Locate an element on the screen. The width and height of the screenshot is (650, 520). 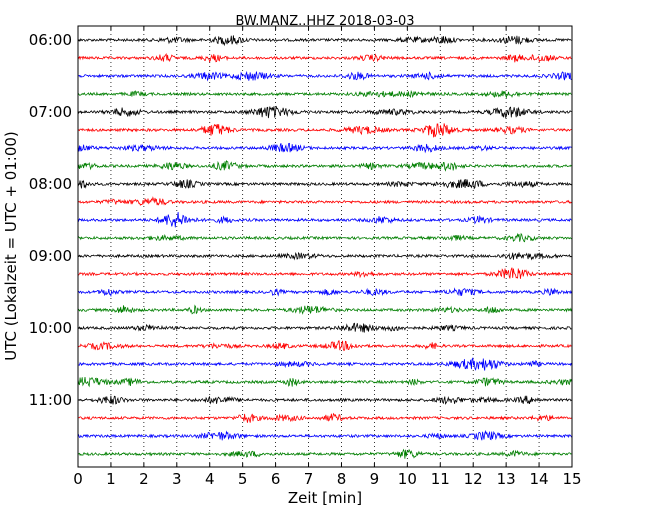
y-axis: 06:00 07:00 08:00 09:00 10:00 11:00 is located at coordinates (55, 220).